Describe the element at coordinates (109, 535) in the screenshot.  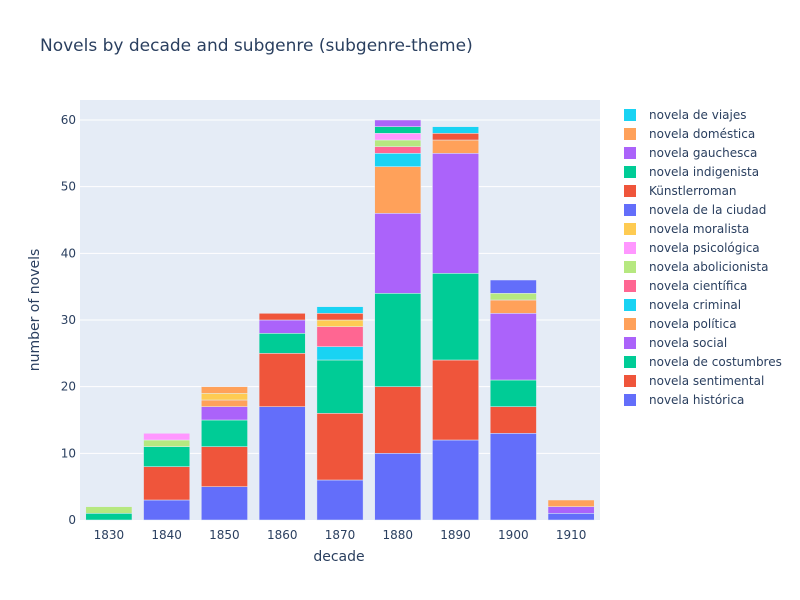
I see `x-tick-label: 1830` at that location.